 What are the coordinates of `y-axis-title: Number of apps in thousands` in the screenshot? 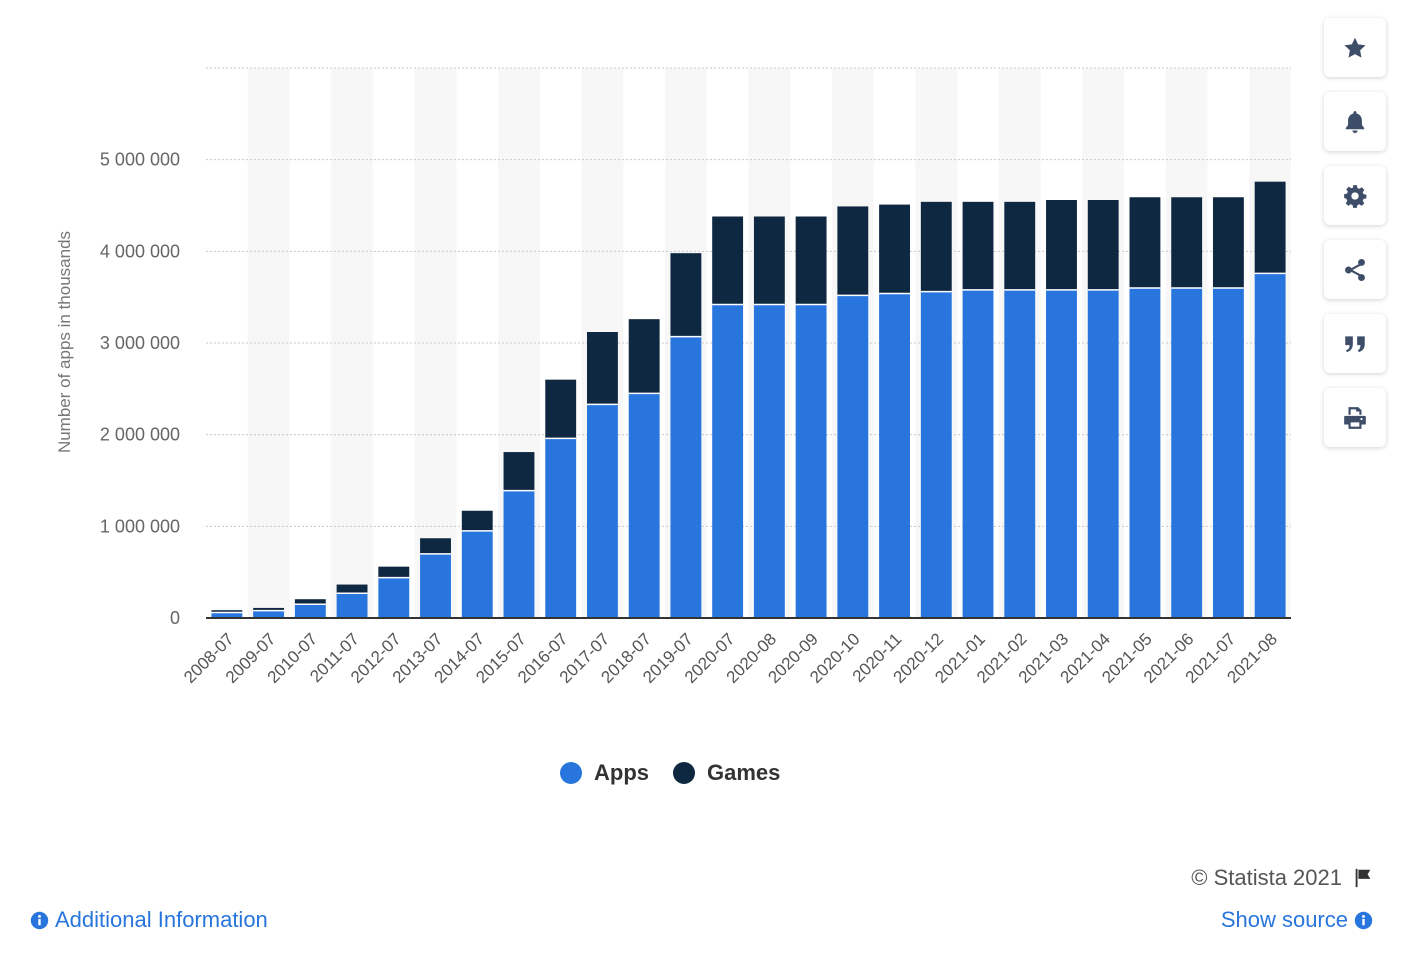 It's located at (64, 342).